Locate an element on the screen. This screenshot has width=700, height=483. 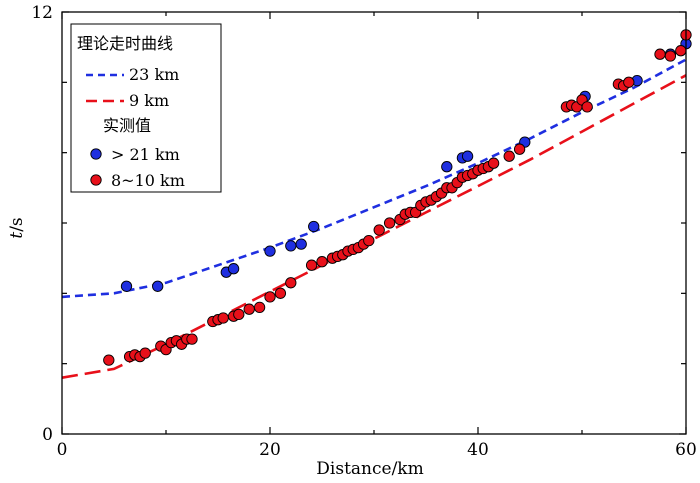
legend-marker-shallow is located at coordinates (96, 180).